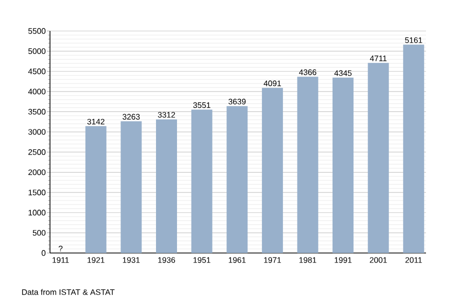 This screenshot has height=303, width=455. I want to click on x-tick-label: 1961, so click(237, 260).